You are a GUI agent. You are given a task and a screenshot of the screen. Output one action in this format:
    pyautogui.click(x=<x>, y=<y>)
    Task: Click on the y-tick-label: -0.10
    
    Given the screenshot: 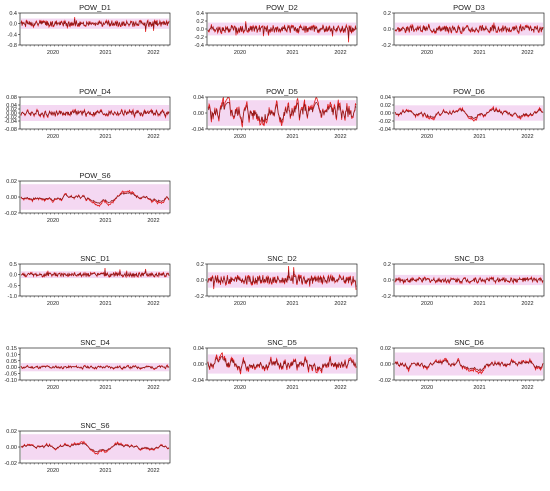 What is the action you would take?
    pyautogui.click(x=10, y=381)
    